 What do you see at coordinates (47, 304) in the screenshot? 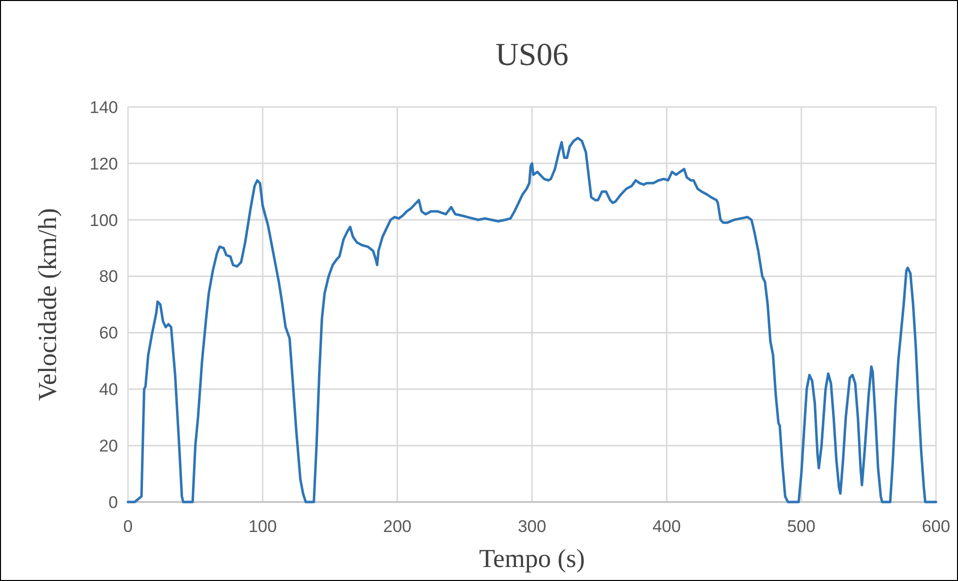
I see `y-axis-title: Velocidade (km/h)` at bounding box center [47, 304].